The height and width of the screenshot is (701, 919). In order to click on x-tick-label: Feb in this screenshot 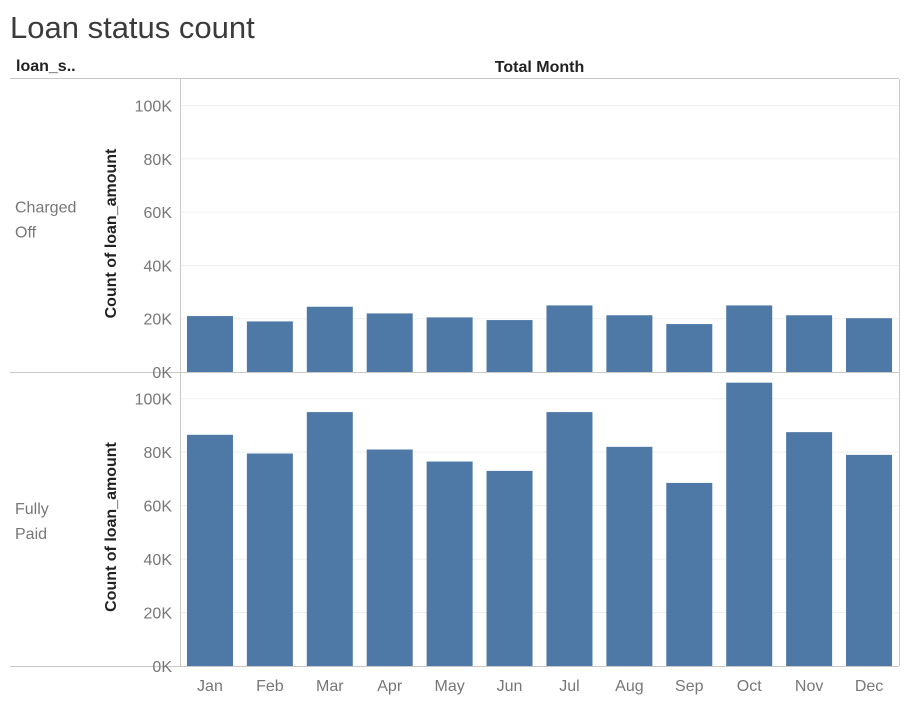, I will do `click(270, 686)`.